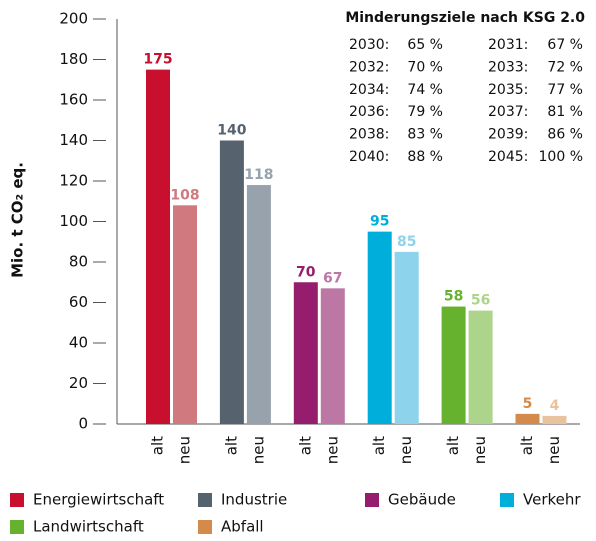 This screenshot has height=541, width=596. Describe the element at coordinates (565, 45) in the screenshot. I see `annotation-text: 67 %` at that location.